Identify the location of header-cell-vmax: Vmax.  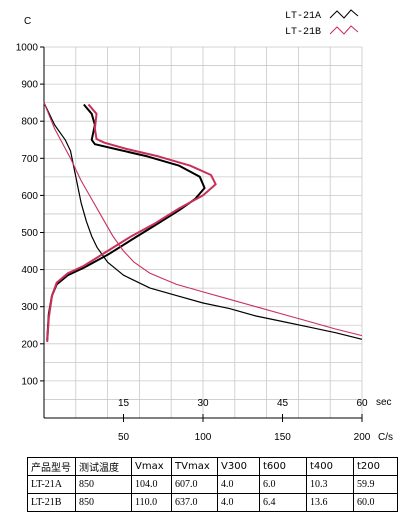
(151, 466).